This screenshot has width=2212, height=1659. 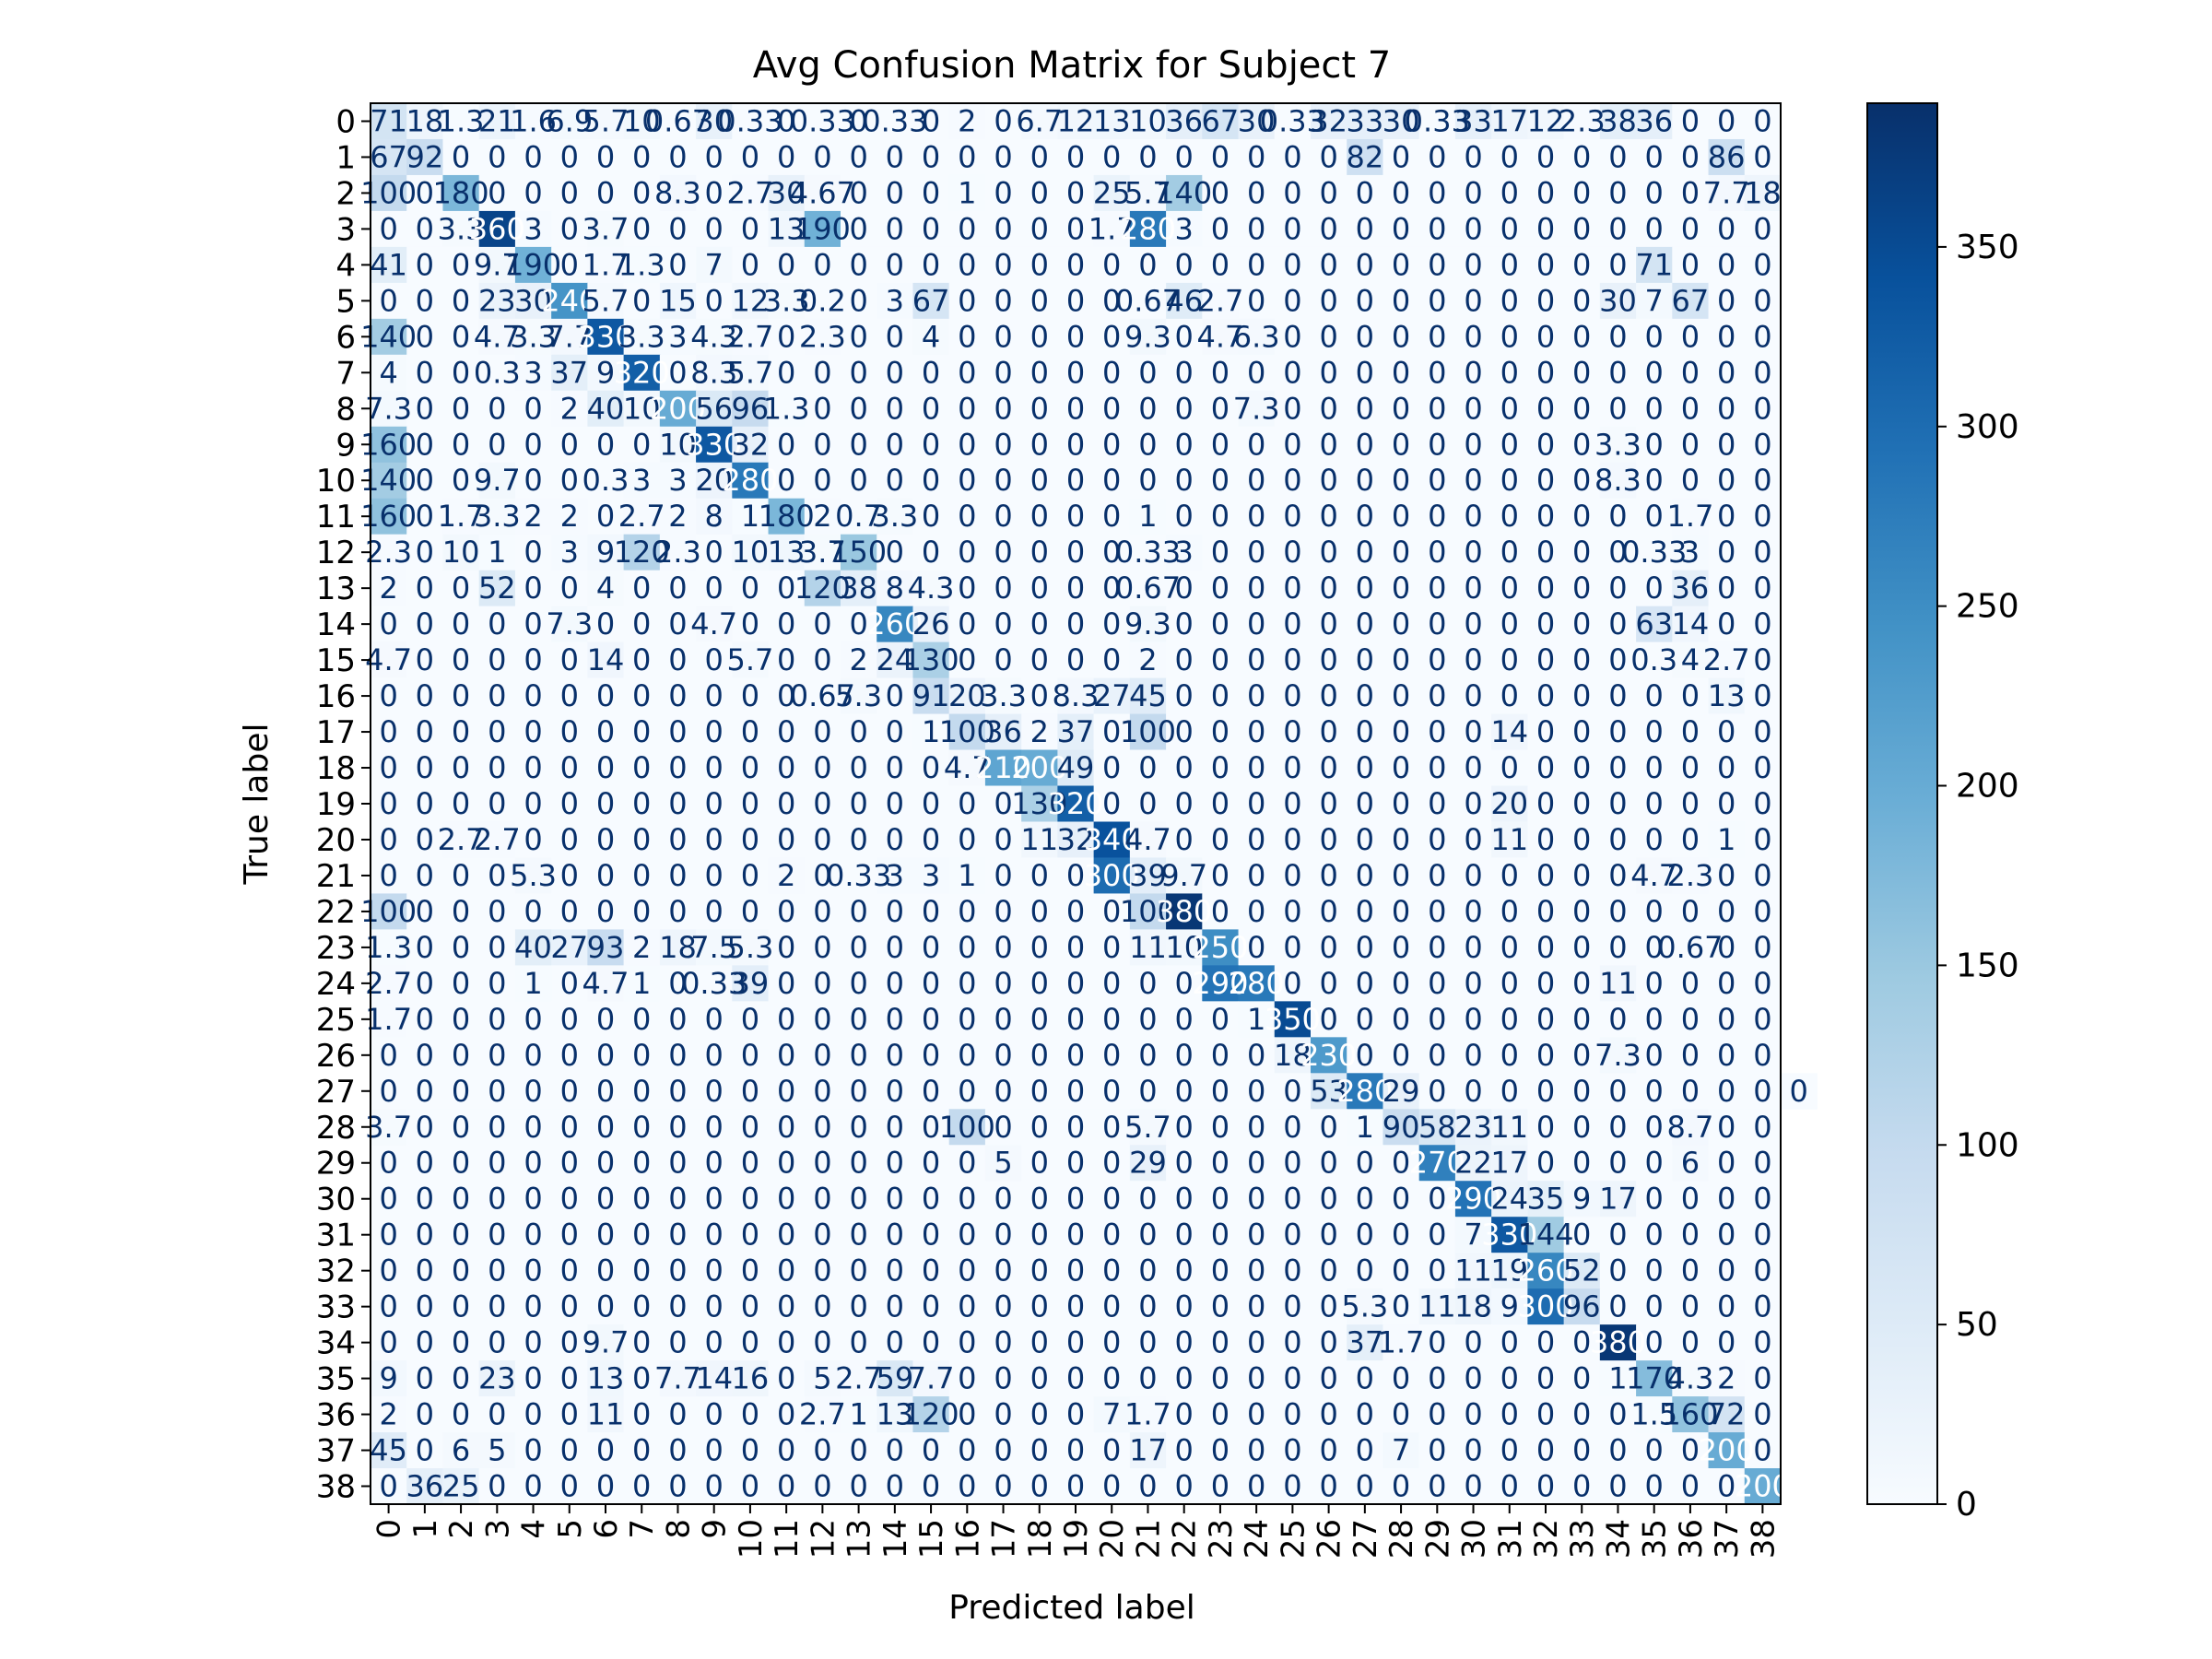 What do you see at coordinates (1328, 1055) in the screenshot?
I see `heatmap-cell-value: 230` at bounding box center [1328, 1055].